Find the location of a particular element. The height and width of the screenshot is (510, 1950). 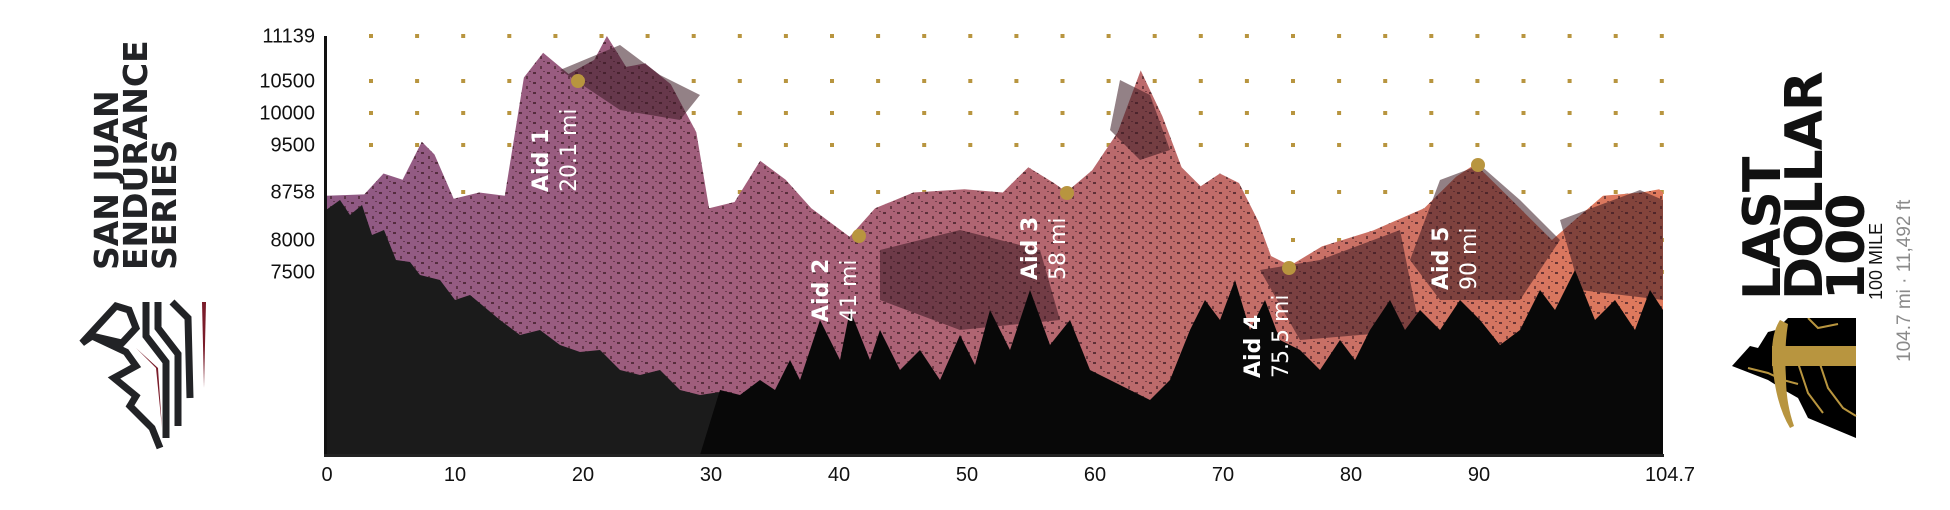

aid-3-label: Aid 3 58 mi is located at coordinates (1045, 248).